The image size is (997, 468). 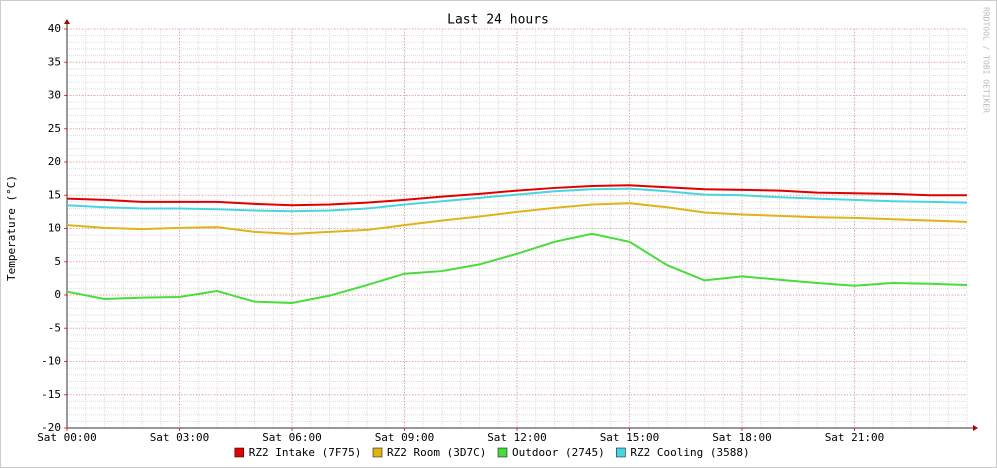 What do you see at coordinates (436, 452) in the screenshot?
I see `legend-label: RZ2 Room (3D7C)` at bounding box center [436, 452].